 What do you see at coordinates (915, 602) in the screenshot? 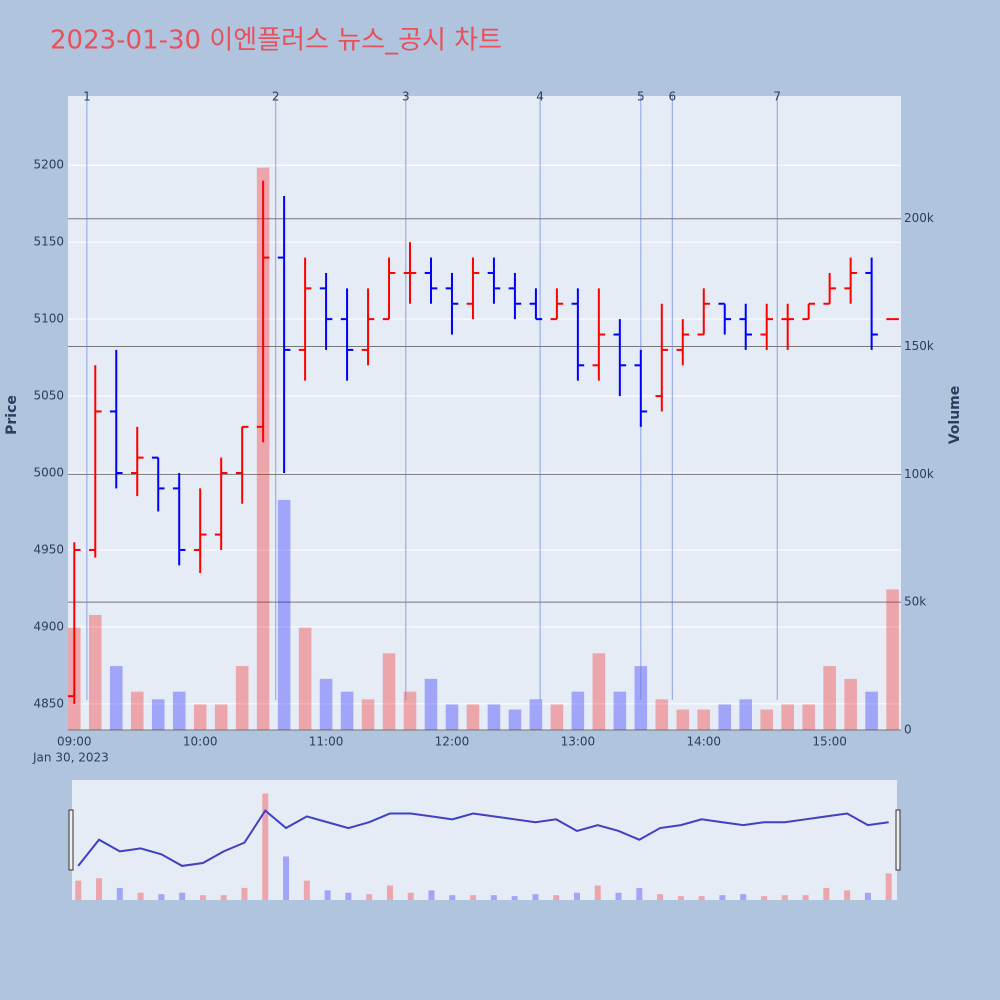
I see `y2-tick-label: 50k` at bounding box center [915, 602].